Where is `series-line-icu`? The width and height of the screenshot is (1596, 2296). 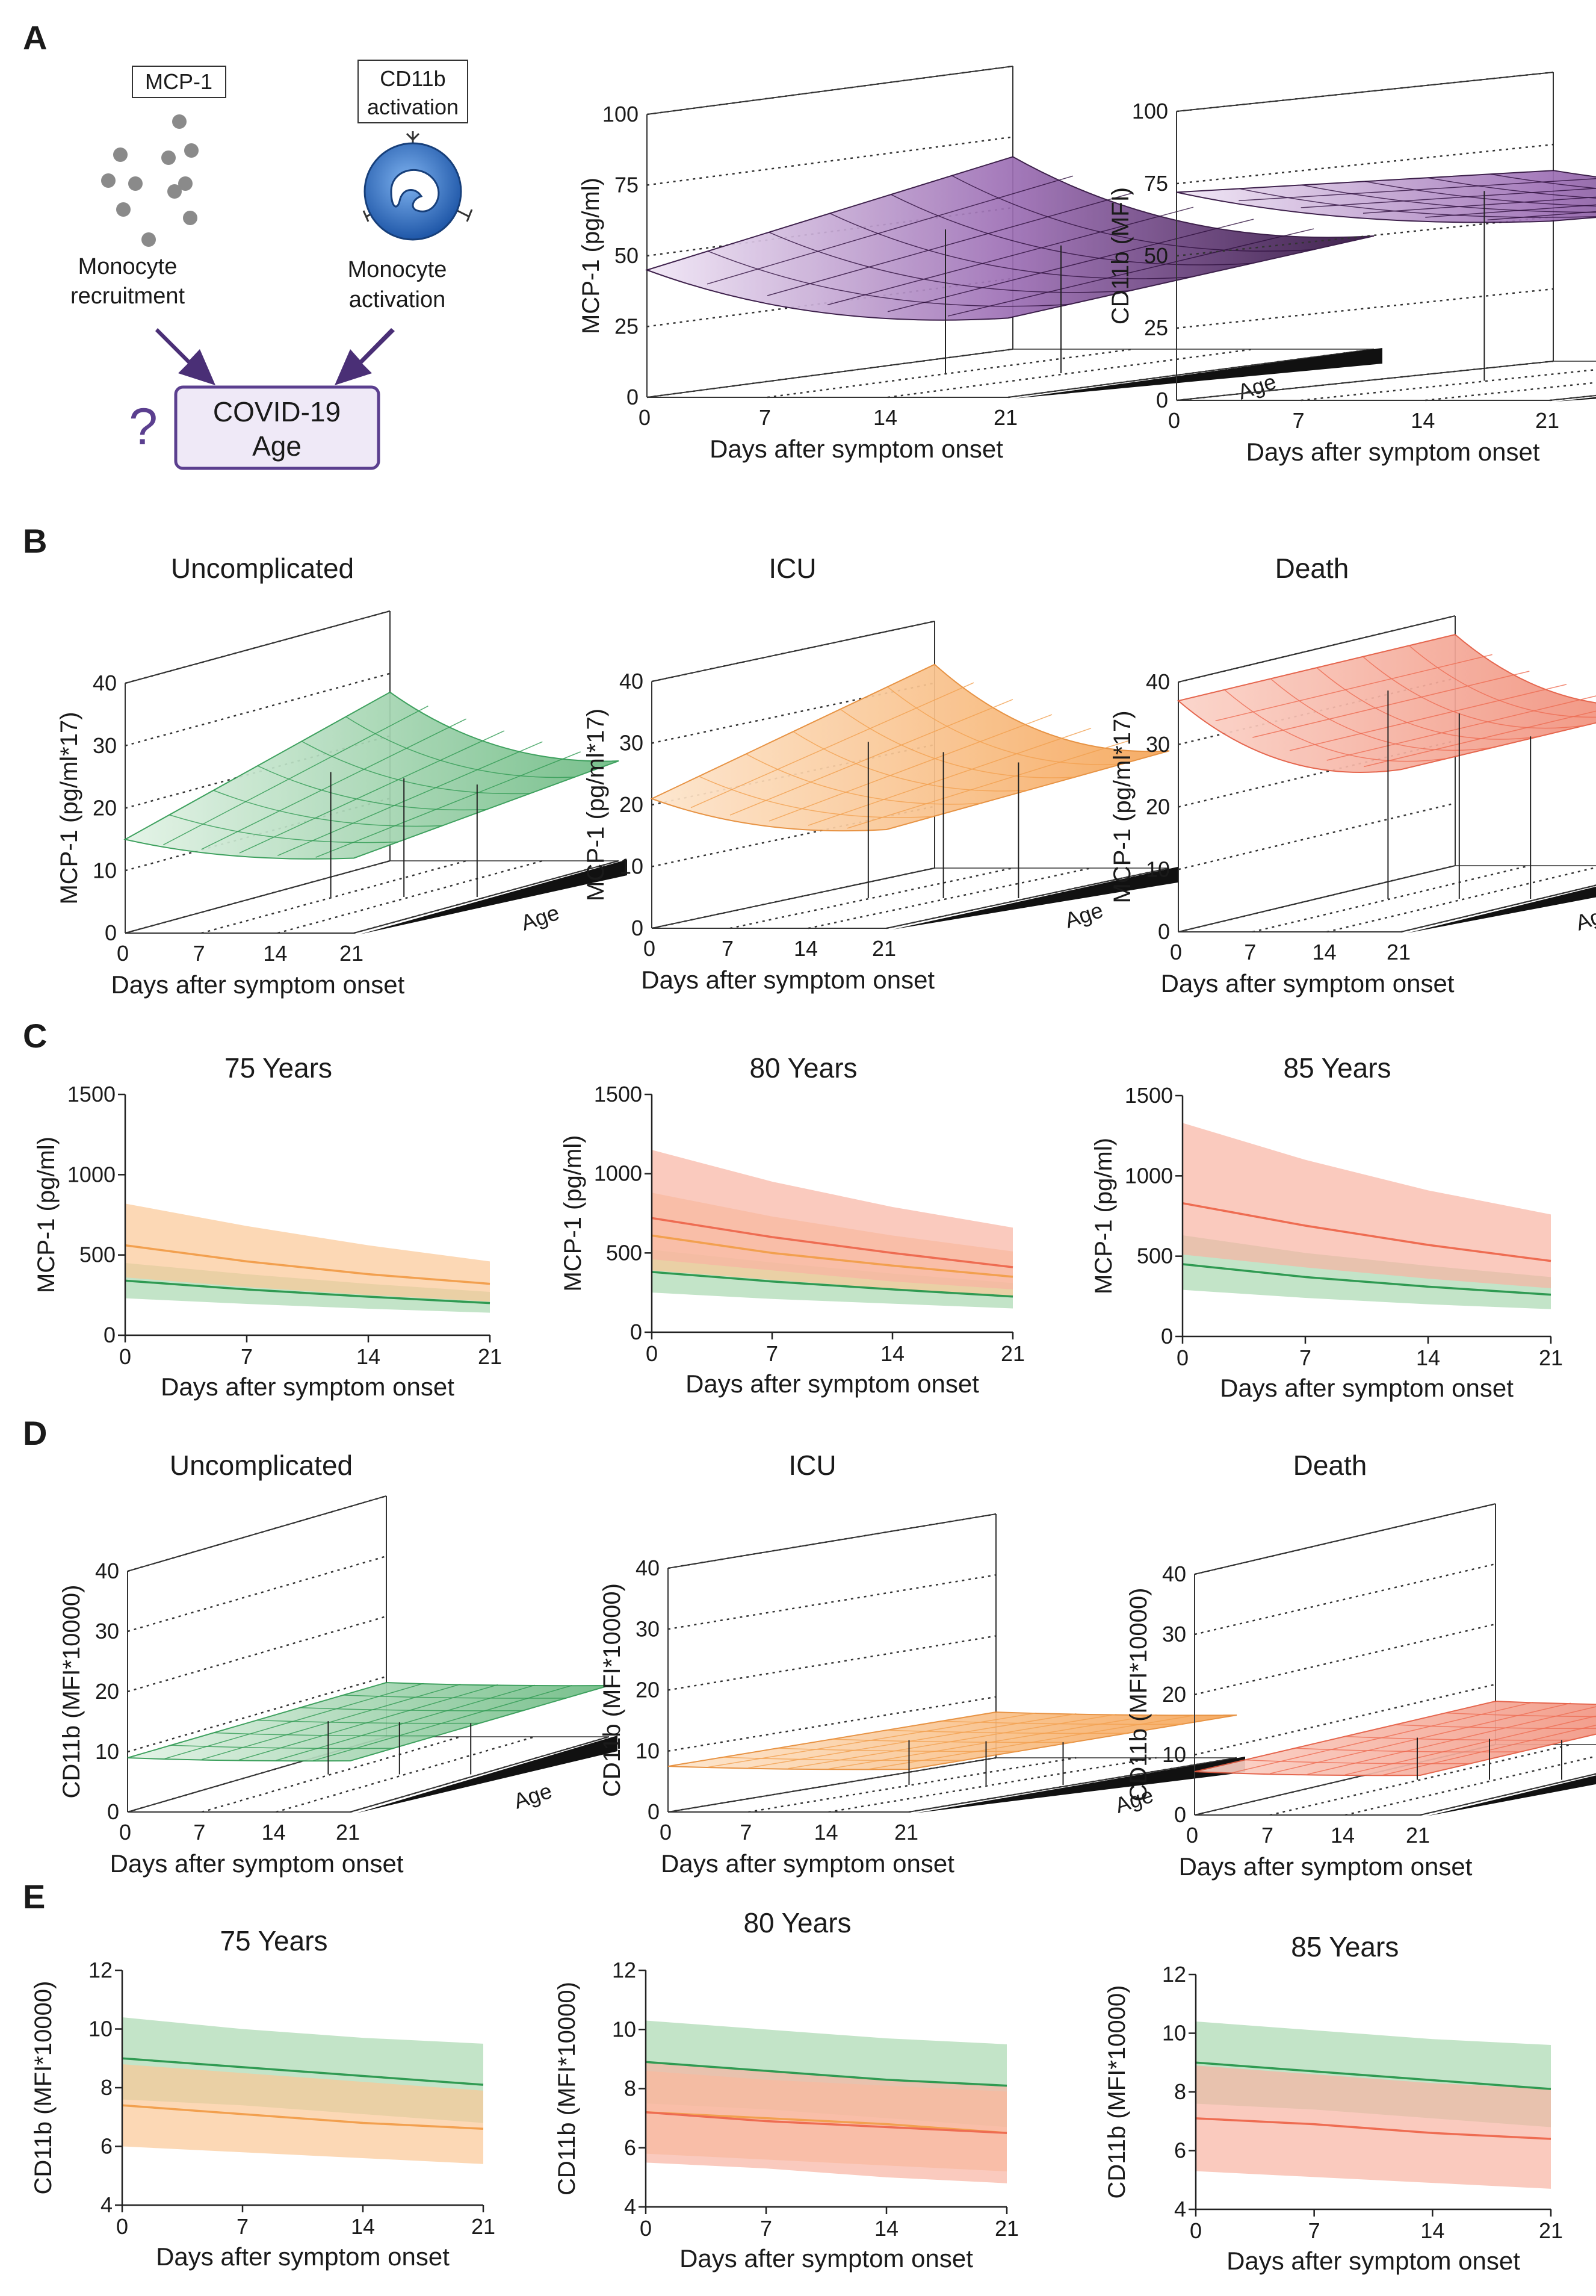
series-line-icu is located at coordinates (826, 2122).